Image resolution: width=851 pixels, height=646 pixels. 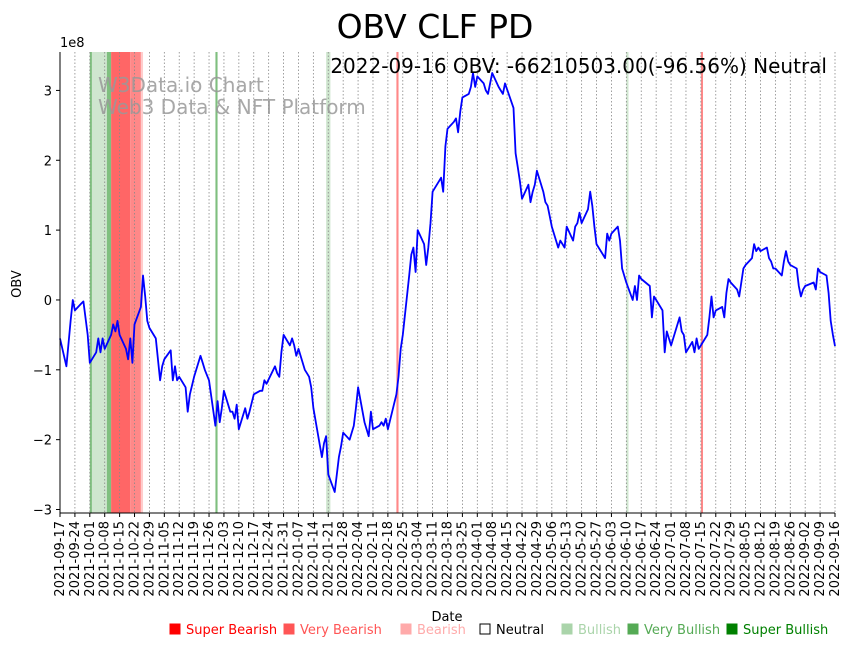 I want to click on x-tick-label: 2021-10-29, so click(x=149, y=559).